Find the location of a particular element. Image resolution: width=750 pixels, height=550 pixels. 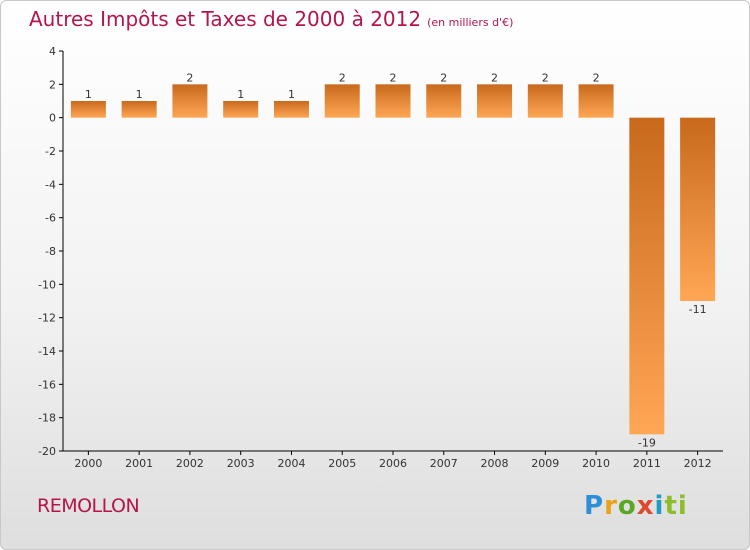

data-label: -19 is located at coordinates (647, 442).